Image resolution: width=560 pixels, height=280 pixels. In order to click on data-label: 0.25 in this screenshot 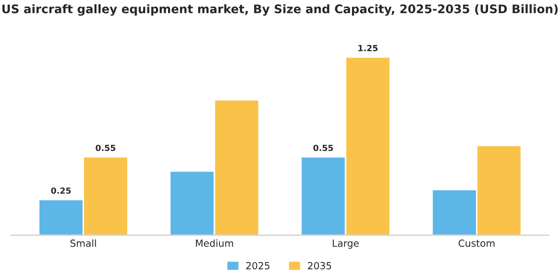, I will do `click(61, 190)`.